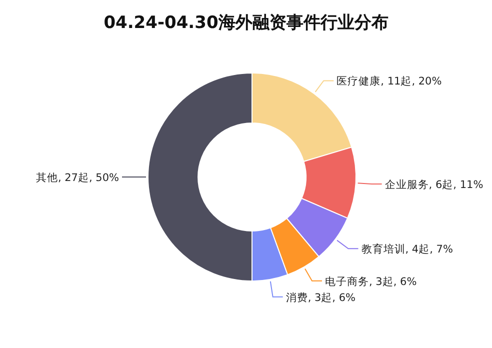 The image size is (492, 348). Describe the element at coordinates (321, 297) in the screenshot. I see `slice-label: 消费, 3起, 6%` at that location.